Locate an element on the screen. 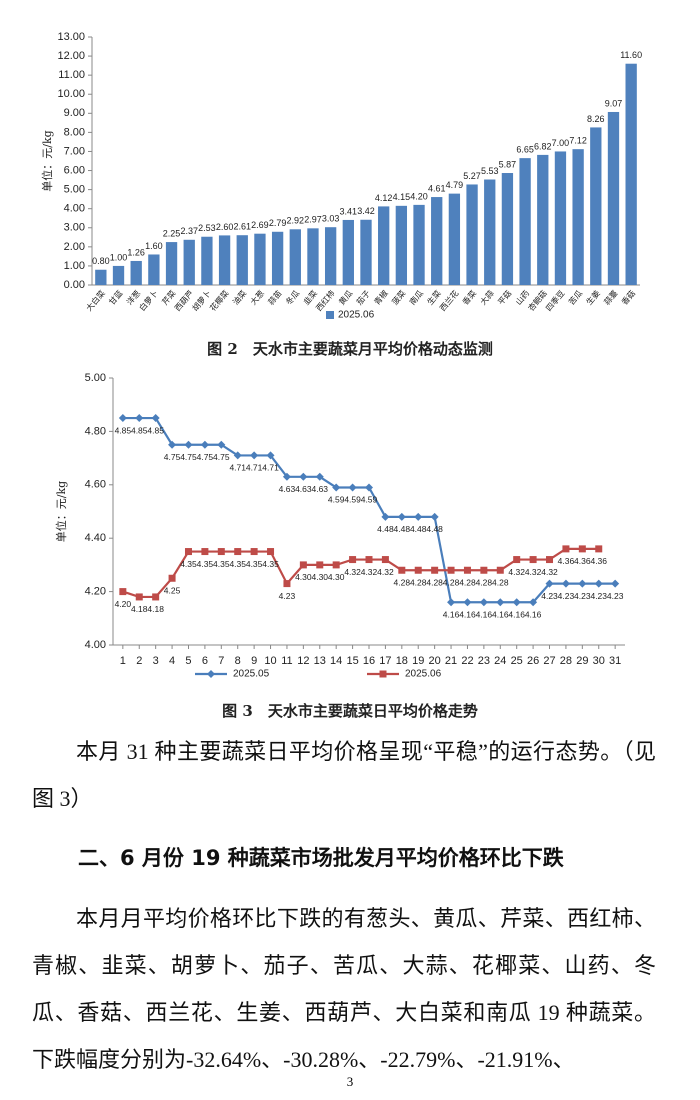 This screenshot has height=1100, width=700. data-label: 3.03 is located at coordinates (331, 219).